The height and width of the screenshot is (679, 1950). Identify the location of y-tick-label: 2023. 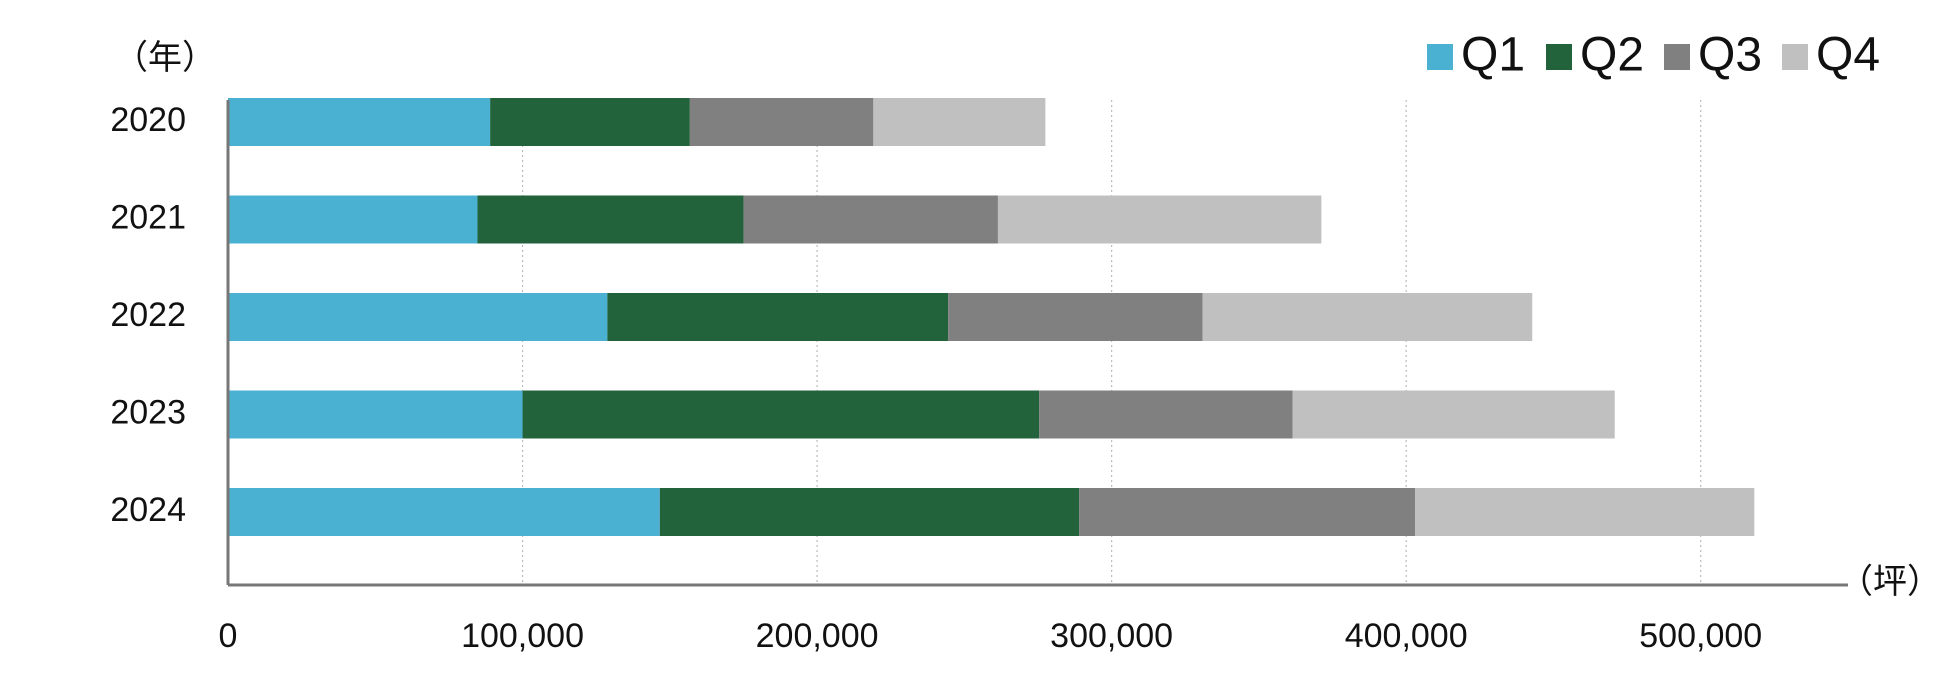
(148, 412).